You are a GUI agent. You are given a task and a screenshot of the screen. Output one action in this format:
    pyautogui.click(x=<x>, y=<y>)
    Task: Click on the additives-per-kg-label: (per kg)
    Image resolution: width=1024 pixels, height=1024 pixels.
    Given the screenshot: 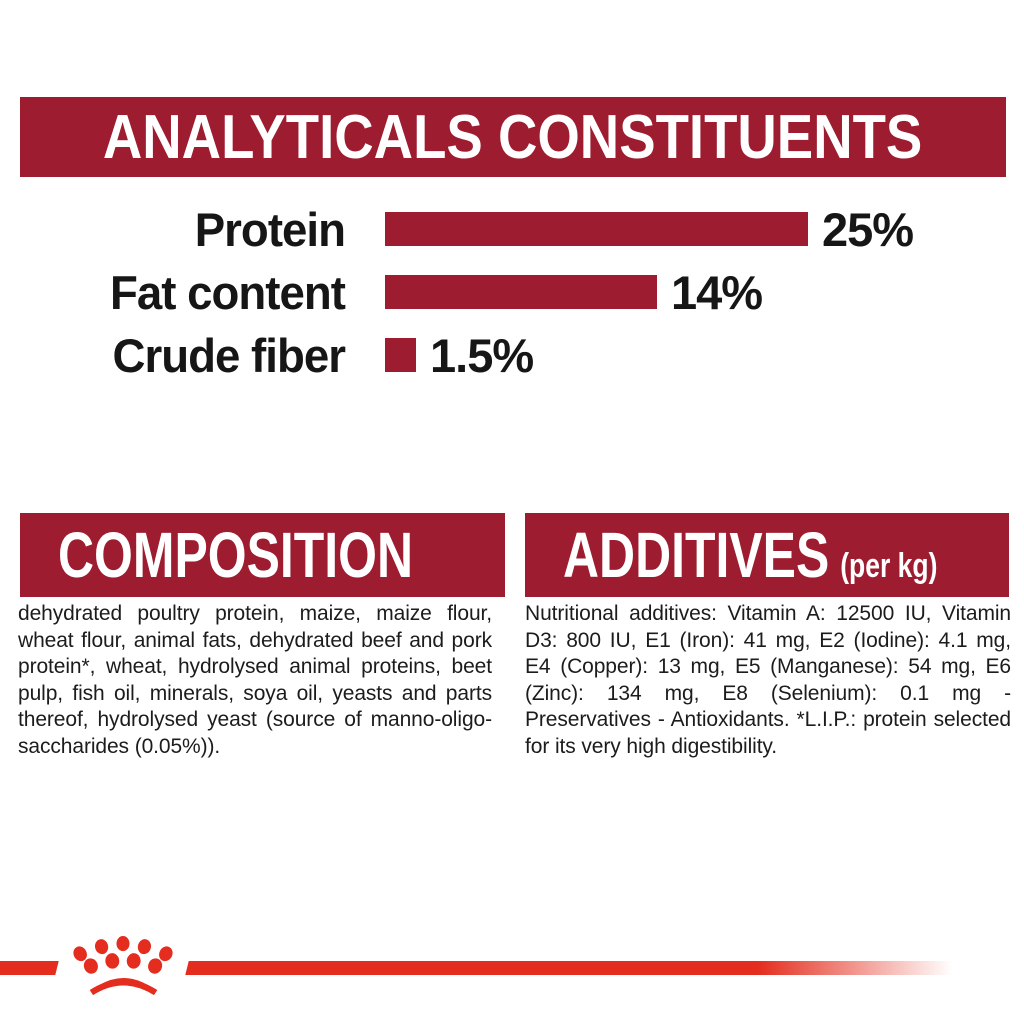 What is the action you would take?
    pyautogui.click(x=889, y=566)
    